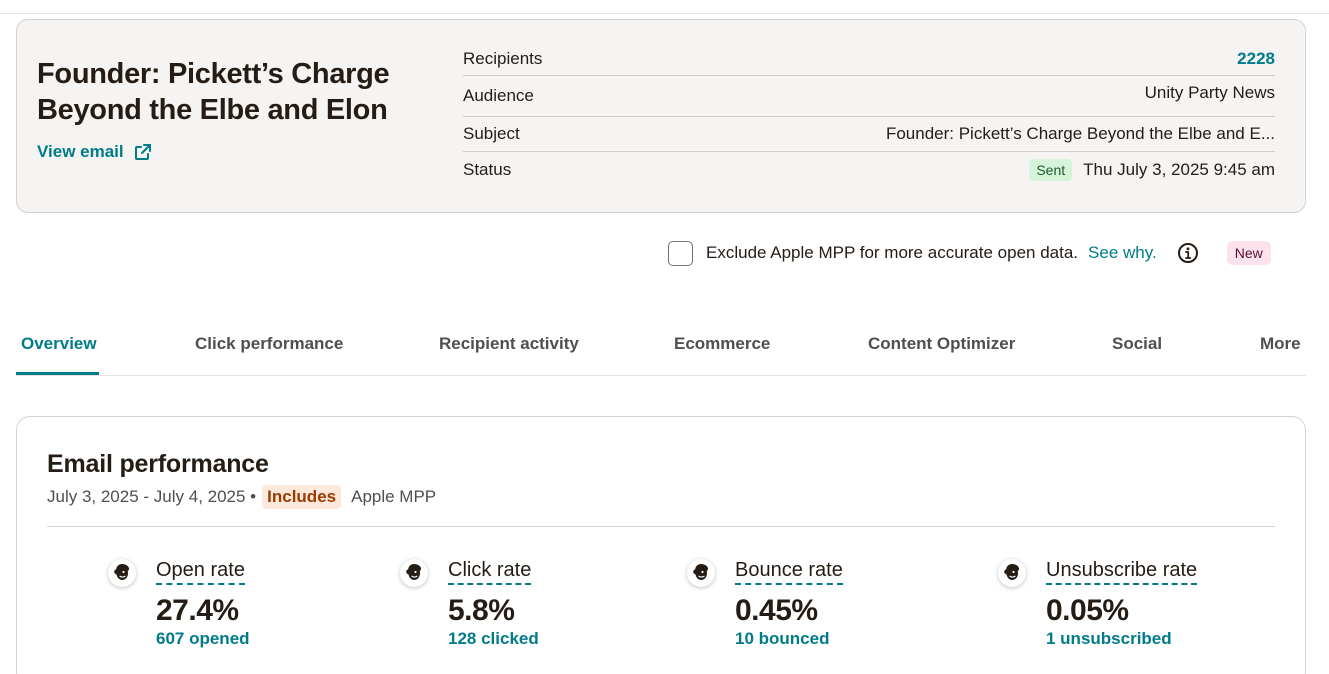  I want to click on bounce-rate-stat: Bounce rate 0.45% 10 bounced, so click(765, 604).